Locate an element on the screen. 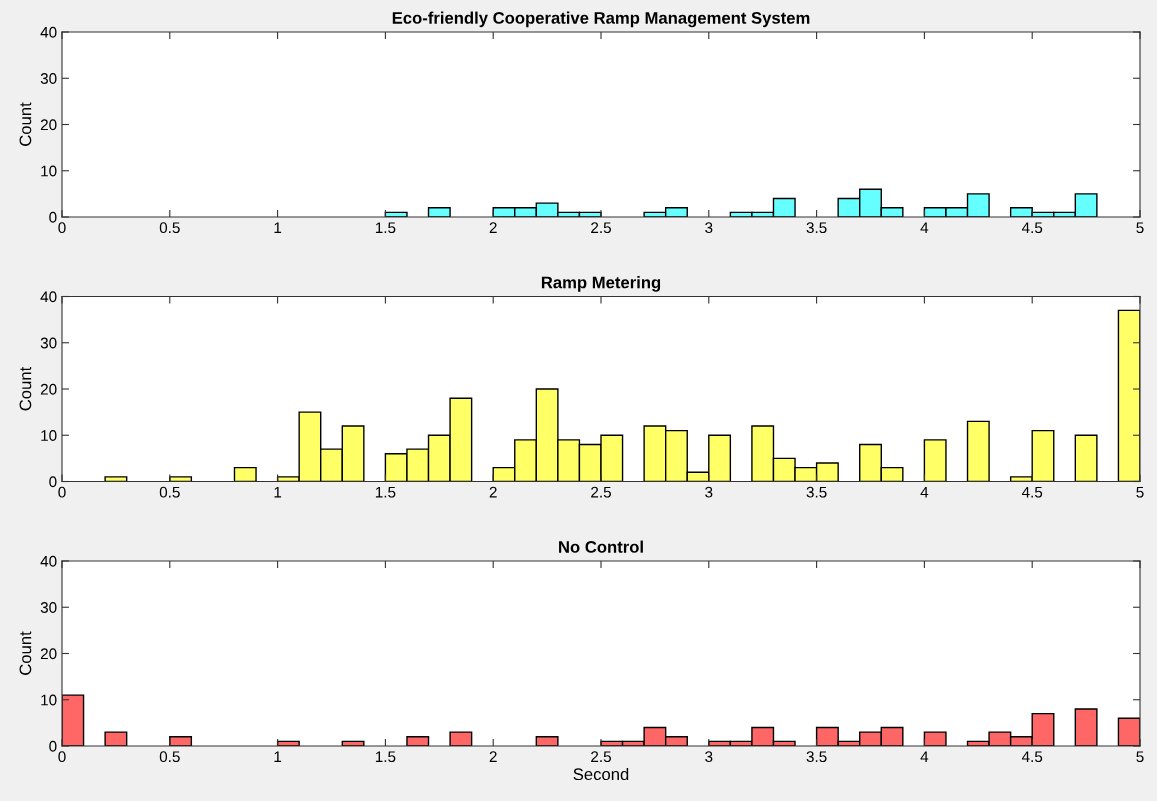 Image resolution: width=1157 pixels, height=801 pixels. chart-title: No Control is located at coordinates (601, 546).